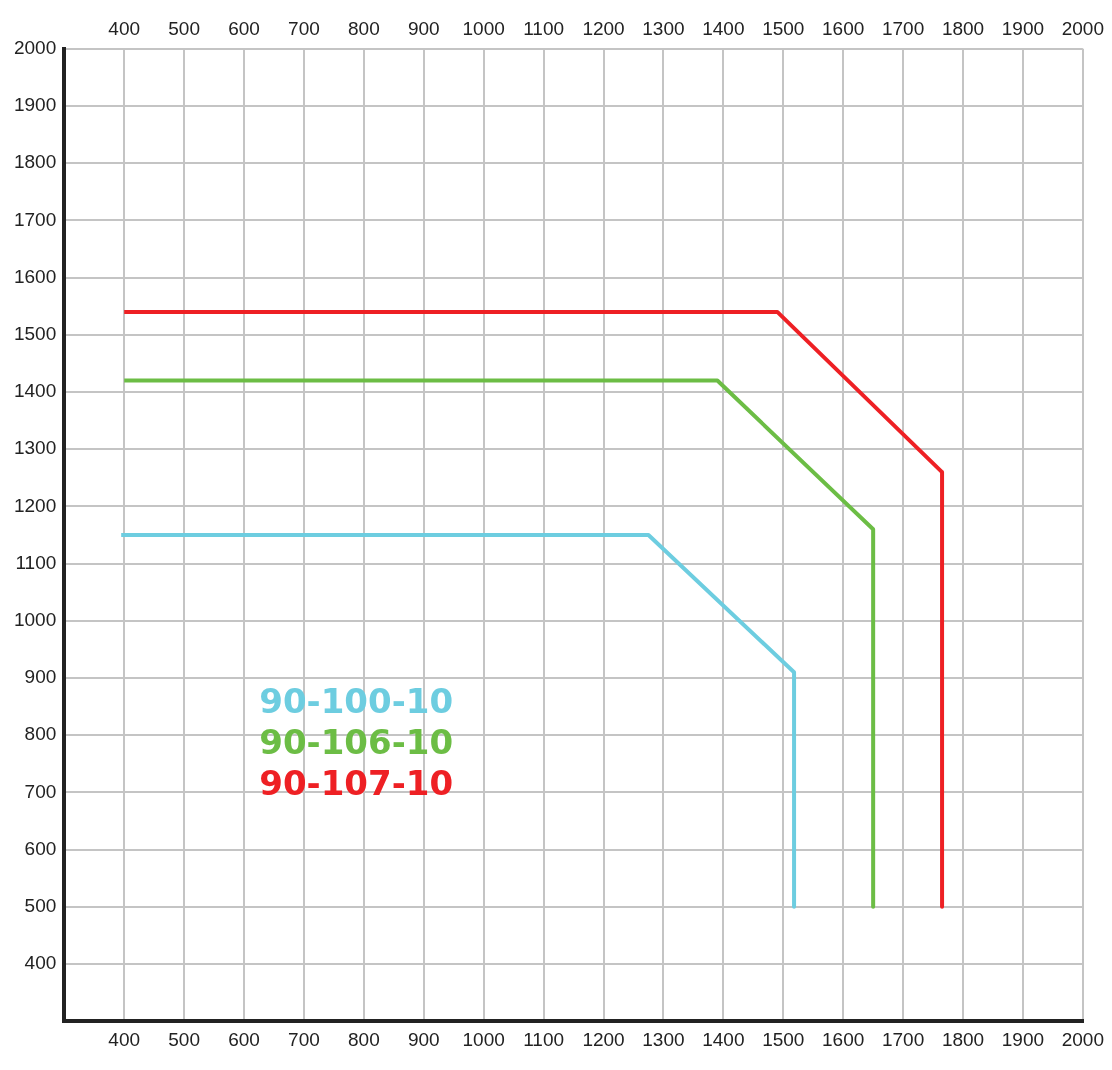 This screenshot has height=1070, width=1112. Describe the element at coordinates (544, 28) in the screenshot. I see `x2-tick-label: 1100` at that location.